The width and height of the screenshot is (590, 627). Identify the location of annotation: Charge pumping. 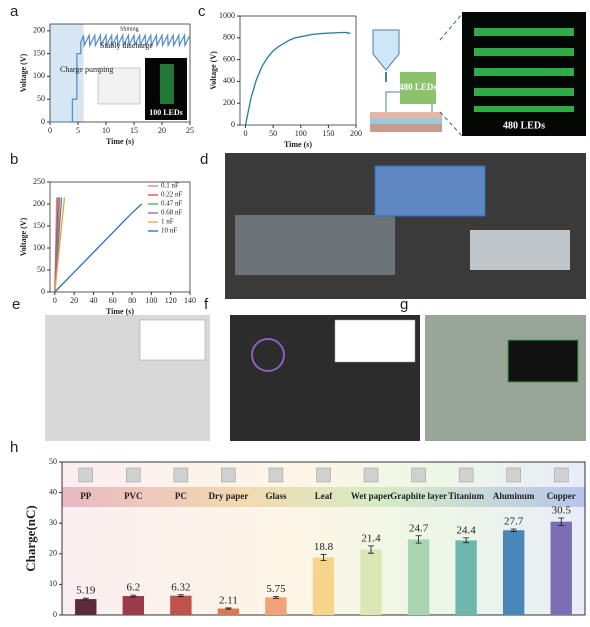
(86, 69).